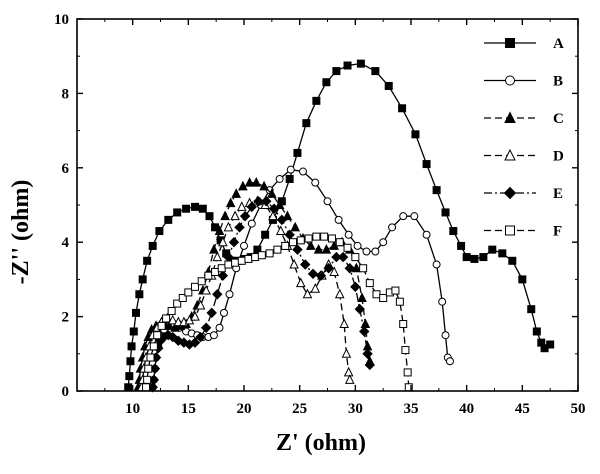 This screenshot has width=600, height=474. I want to click on y-tick-label: 0, so click(66, 392).